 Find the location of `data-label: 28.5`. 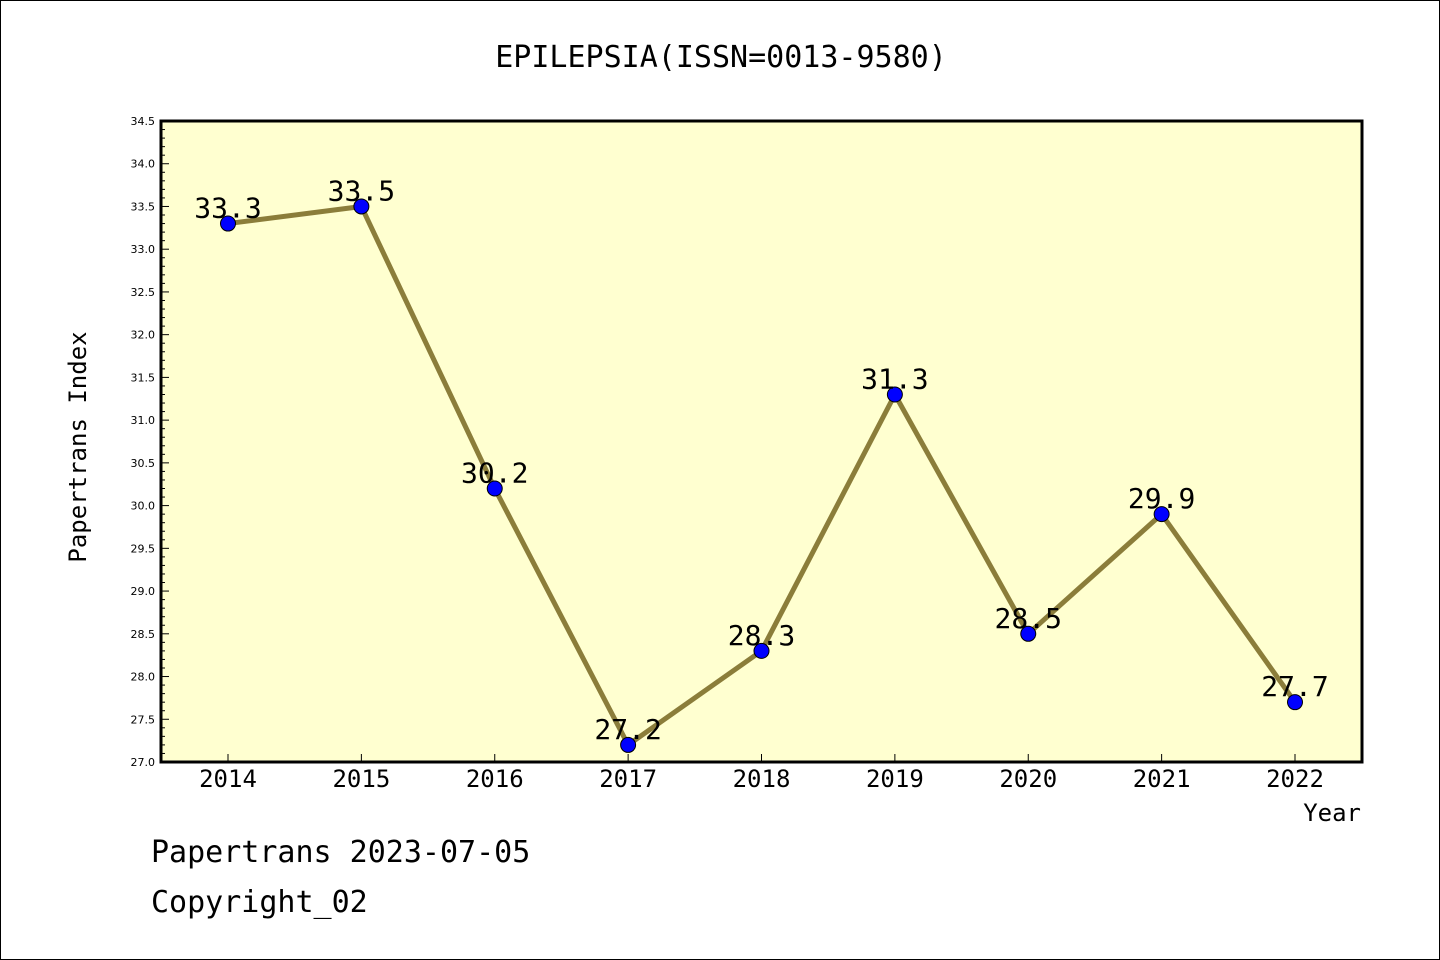

data-label: 28.5 is located at coordinates (1028, 618).